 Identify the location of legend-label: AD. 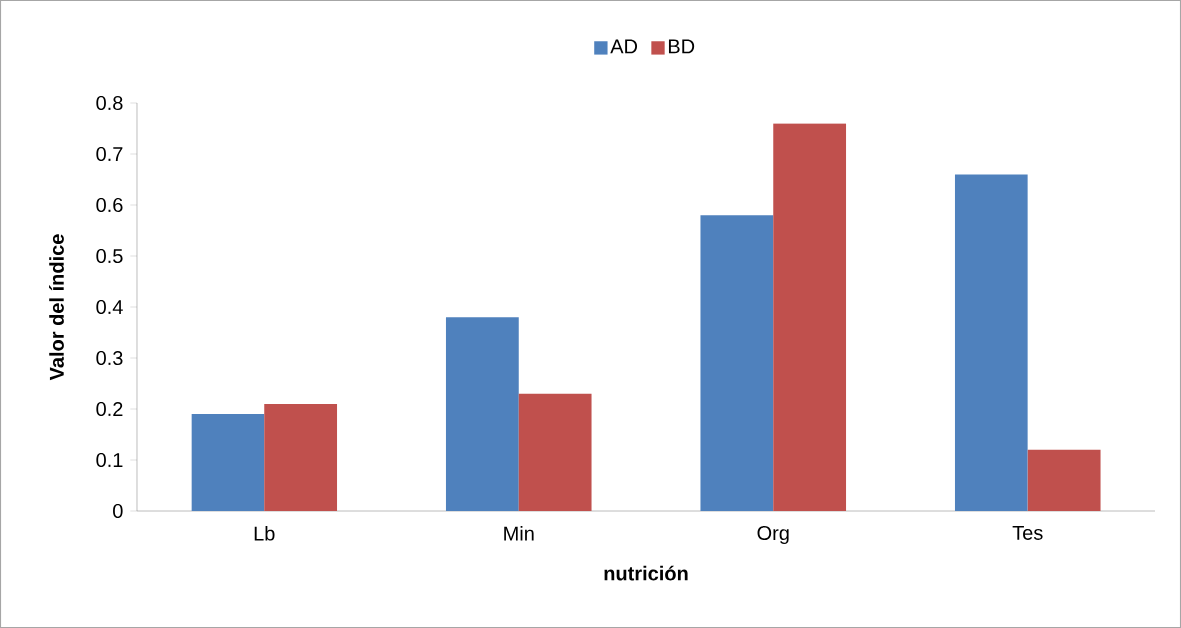
(624, 46).